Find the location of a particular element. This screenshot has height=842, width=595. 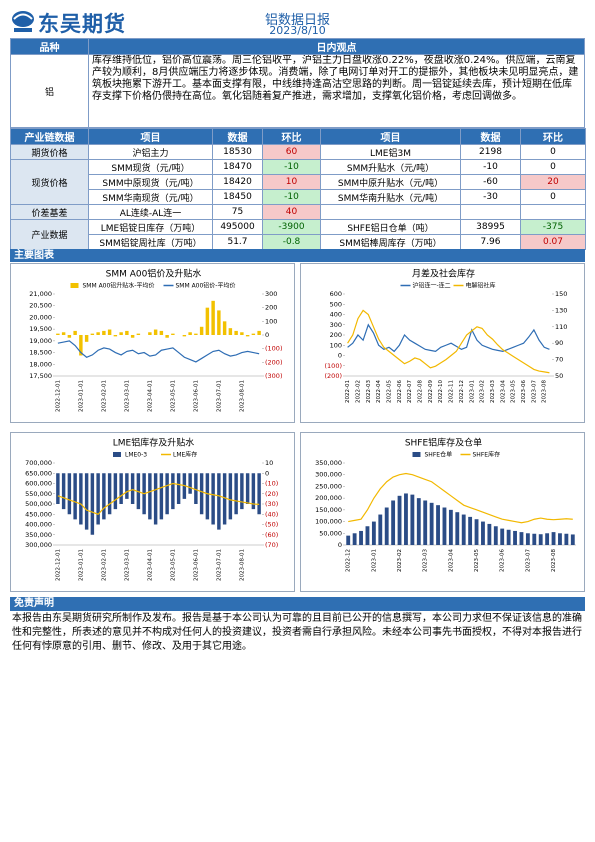

chart-title: SMM A00铝价及升贴水 is located at coordinates (154, 274).